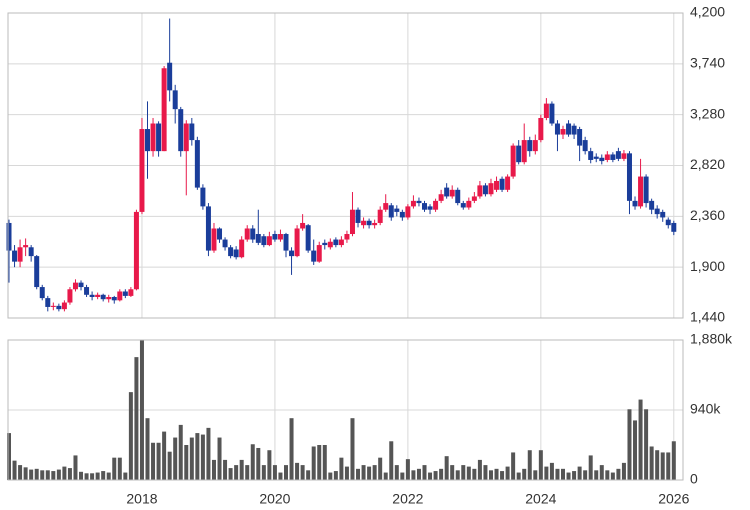  Describe the element at coordinates (707, 266) in the screenshot. I see `y-tick-label: 1,900` at that location.